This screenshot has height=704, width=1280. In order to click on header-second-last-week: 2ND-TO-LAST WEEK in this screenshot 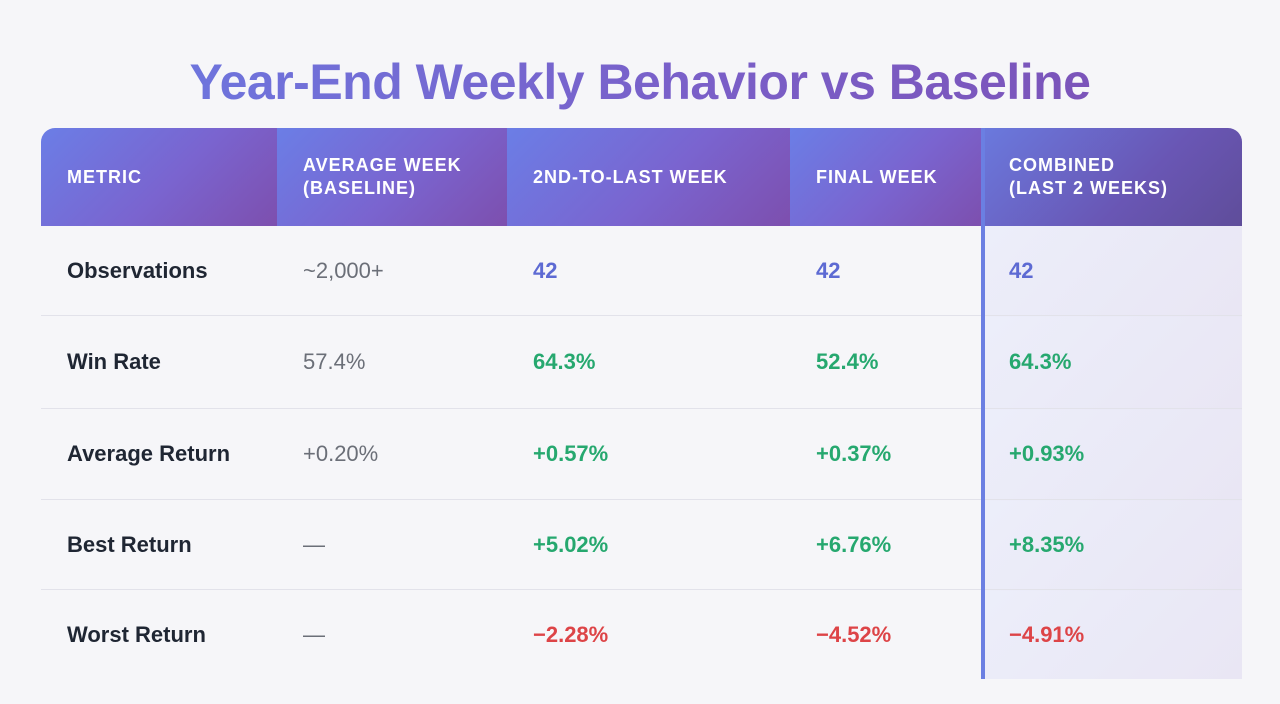, I will do `click(648, 177)`.